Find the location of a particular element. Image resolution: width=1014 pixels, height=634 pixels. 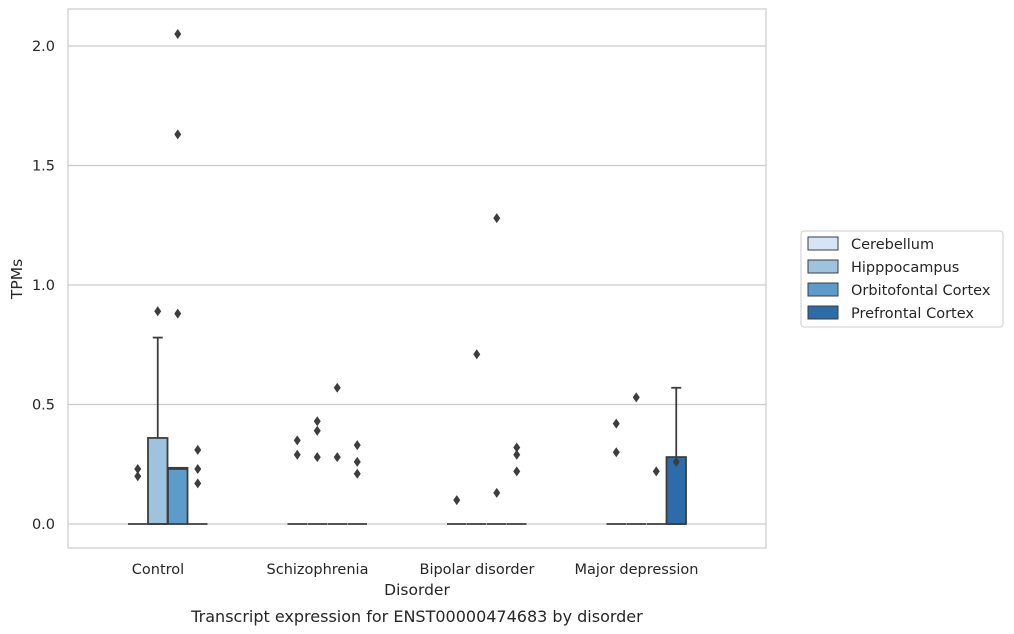

legend-frame is located at coordinates (902, 279).